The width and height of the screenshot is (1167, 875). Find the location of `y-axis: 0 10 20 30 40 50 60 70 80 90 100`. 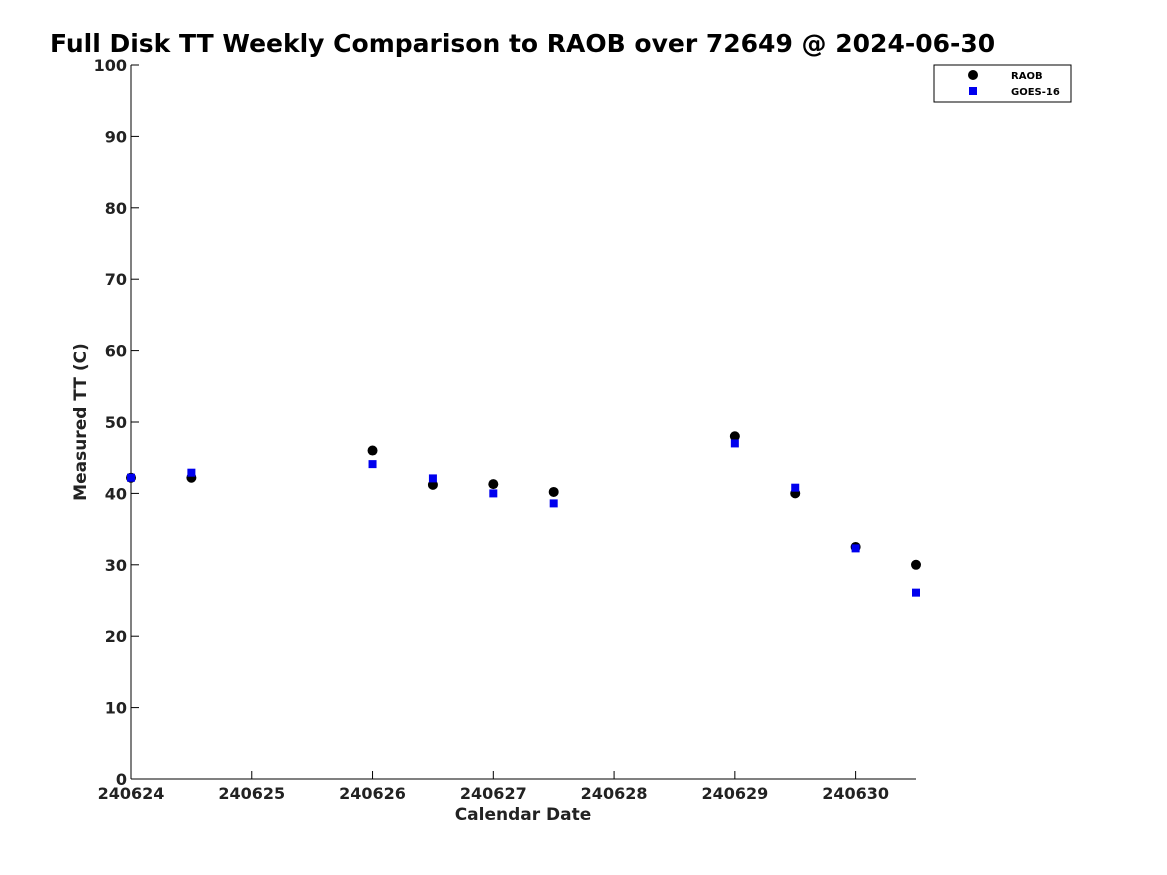

y-axis: 0 10 20 30 40 50 60 70 80 90 100 is located at coordinates (116, 422).